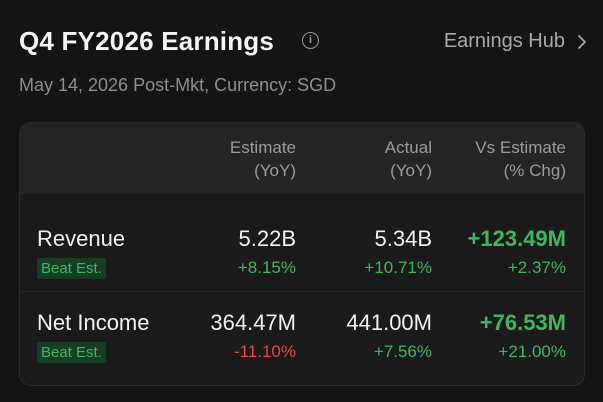 The height and width of the screenshot is (402, 603). What do you see at coordinates (302, 291) in the screenshot?
I see `row-divider` at bounding box center [302, 291].